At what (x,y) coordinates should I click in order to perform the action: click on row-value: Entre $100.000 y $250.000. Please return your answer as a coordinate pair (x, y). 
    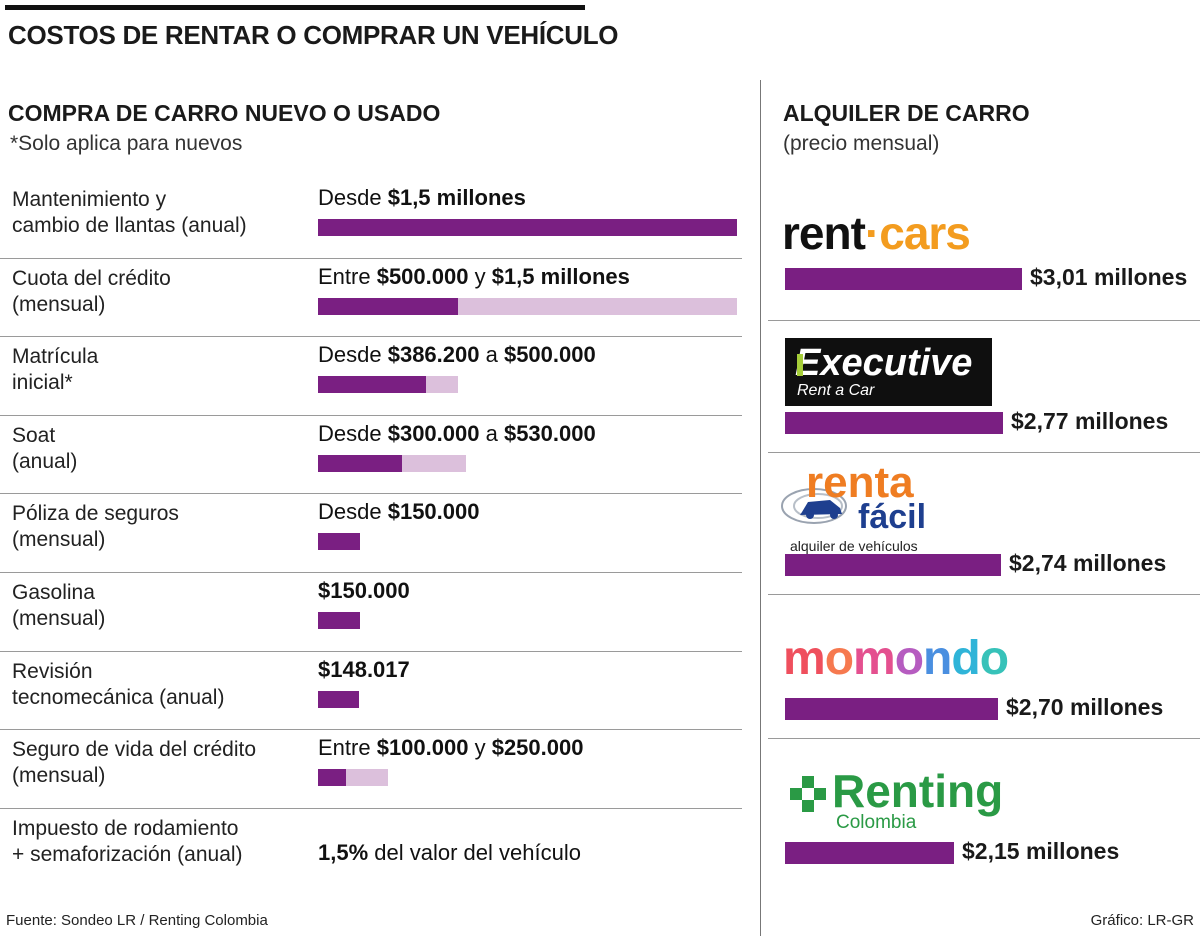
    Looking at the image, I should click on (450, 748).